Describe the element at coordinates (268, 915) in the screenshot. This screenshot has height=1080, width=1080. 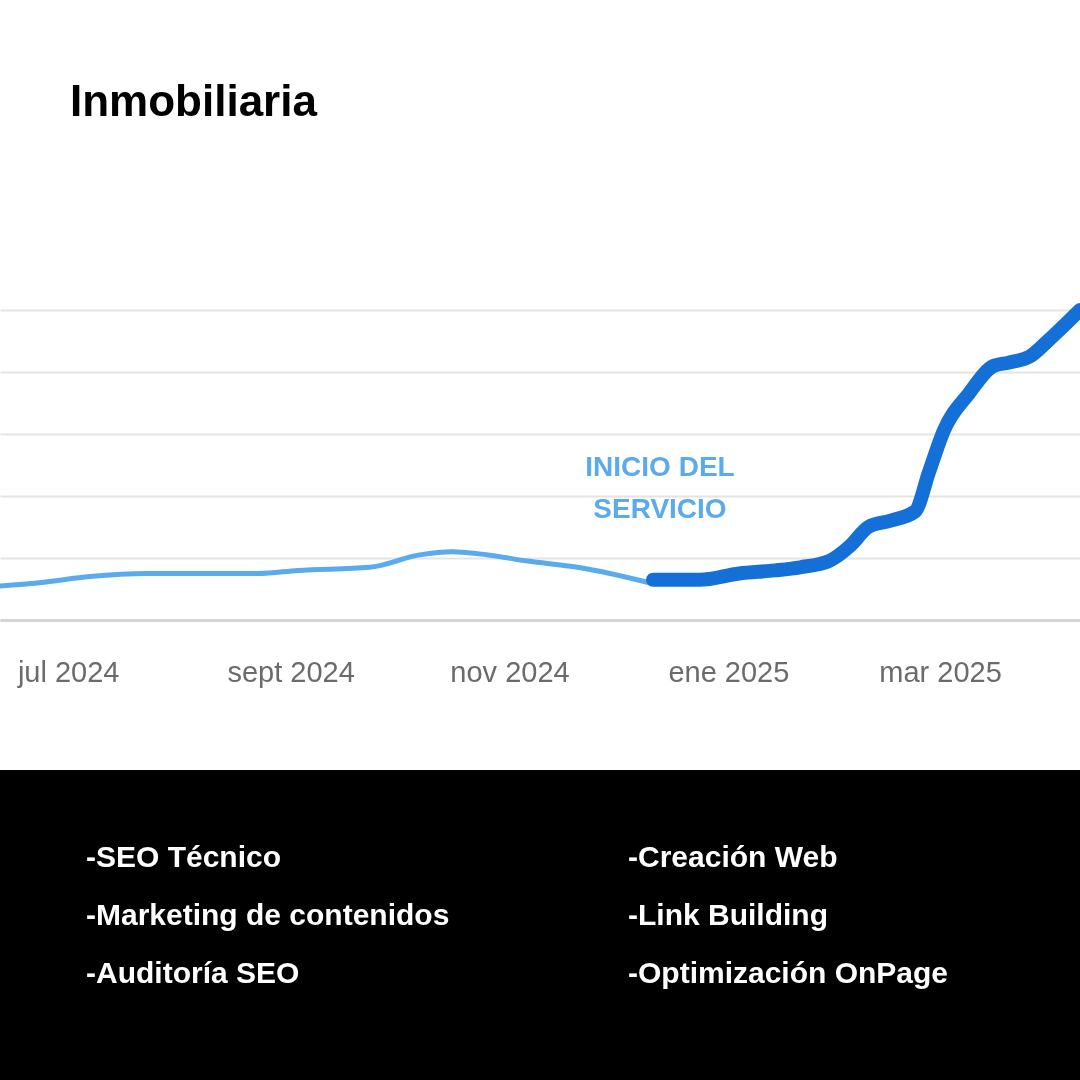
I see `text: -Marketing de contenidos` at that location.